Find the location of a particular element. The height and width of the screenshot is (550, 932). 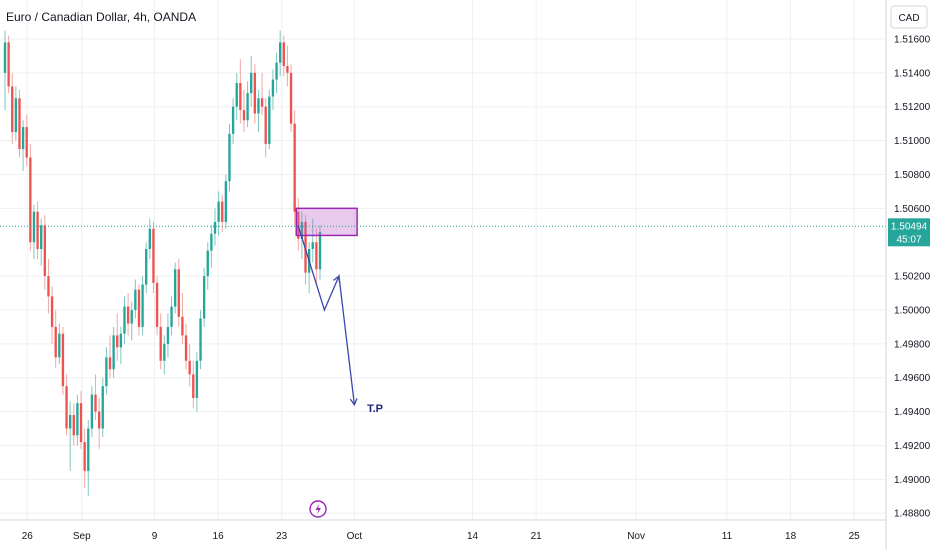

currency-button is located at coordinates (909, 17).